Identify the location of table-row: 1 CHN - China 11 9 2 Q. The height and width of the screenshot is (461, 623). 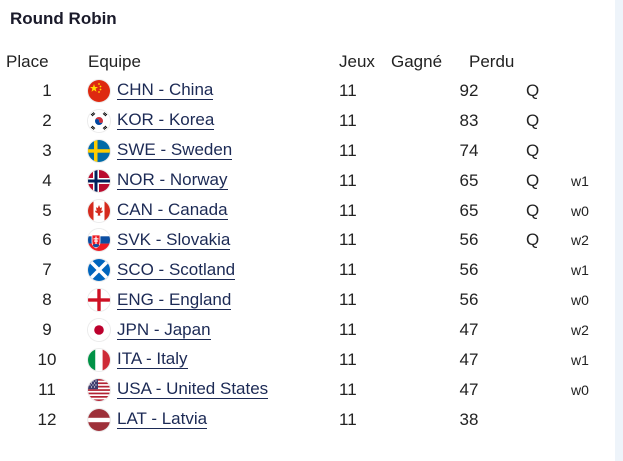
(308, 91).